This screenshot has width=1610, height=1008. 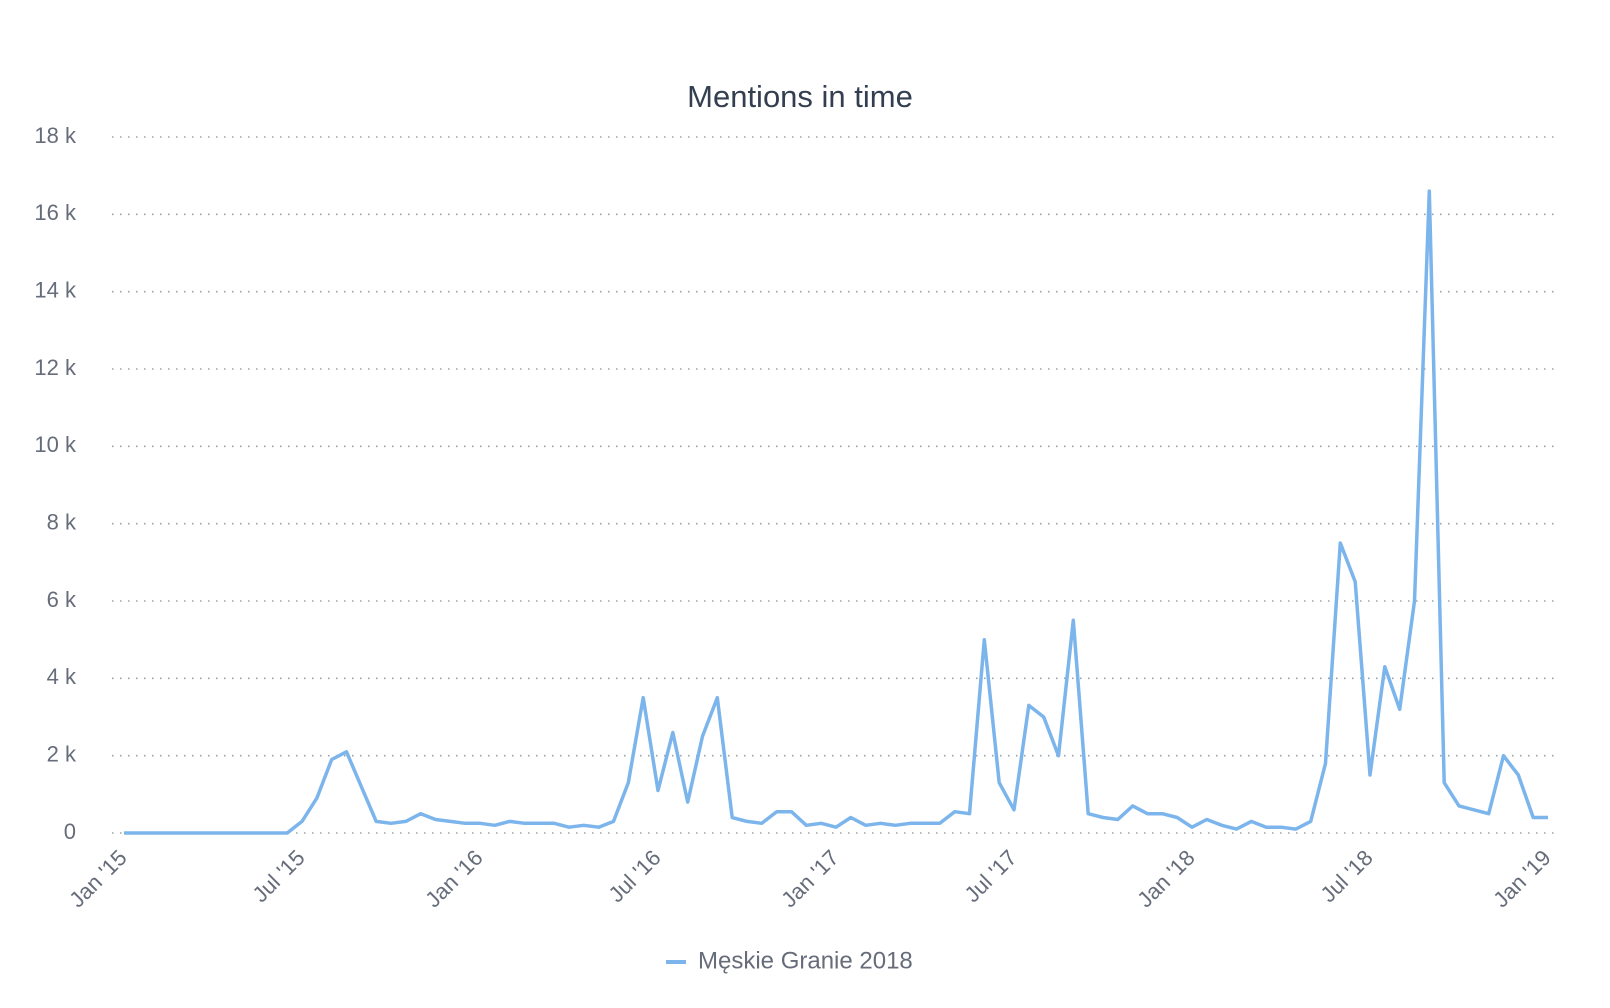 What do you see at coordinates (990, 876) in the screenshot?
I see `x-tick-label: Jul '17` at bounding box center [990, 876].